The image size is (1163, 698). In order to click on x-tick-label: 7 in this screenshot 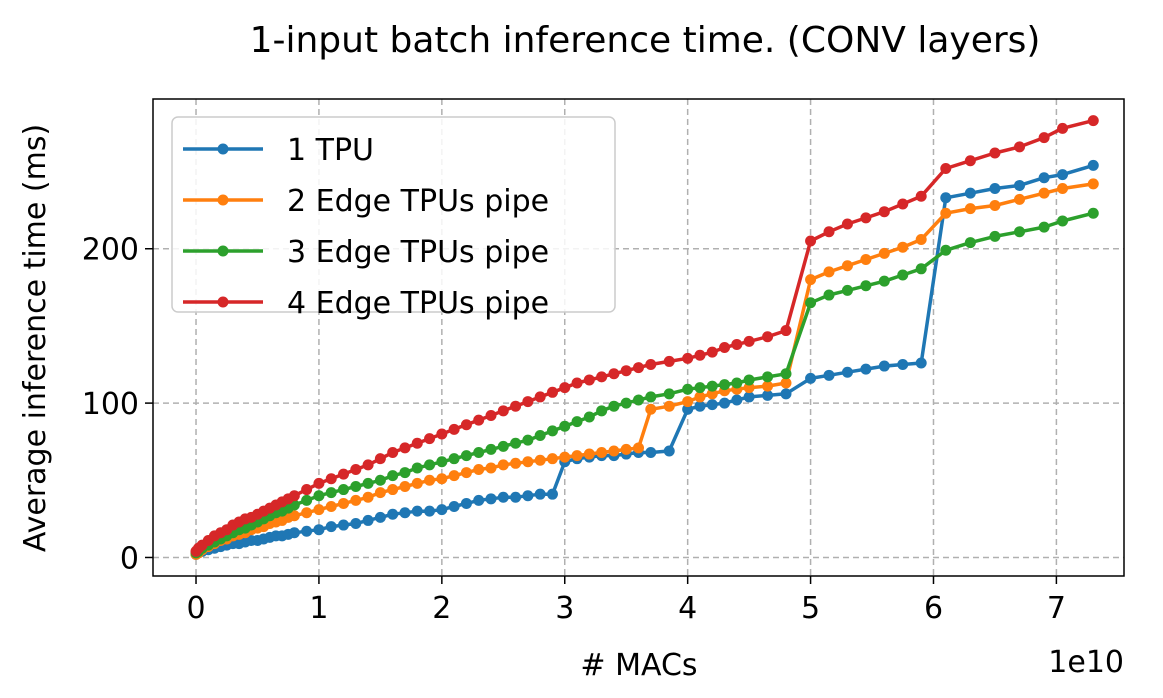, I will do `click(1056, 608)`.